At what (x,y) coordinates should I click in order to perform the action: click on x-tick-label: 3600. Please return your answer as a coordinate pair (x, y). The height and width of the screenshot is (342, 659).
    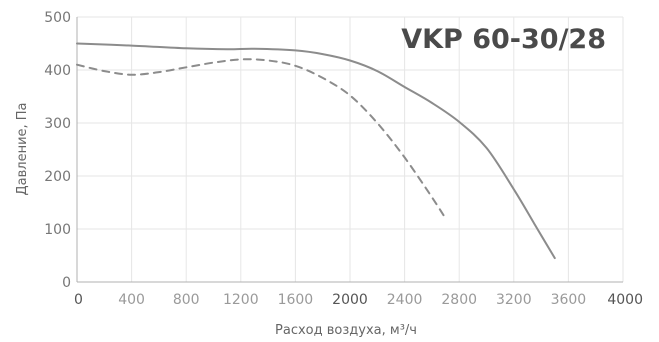
    Looking at the image, I should click on (569, 300).